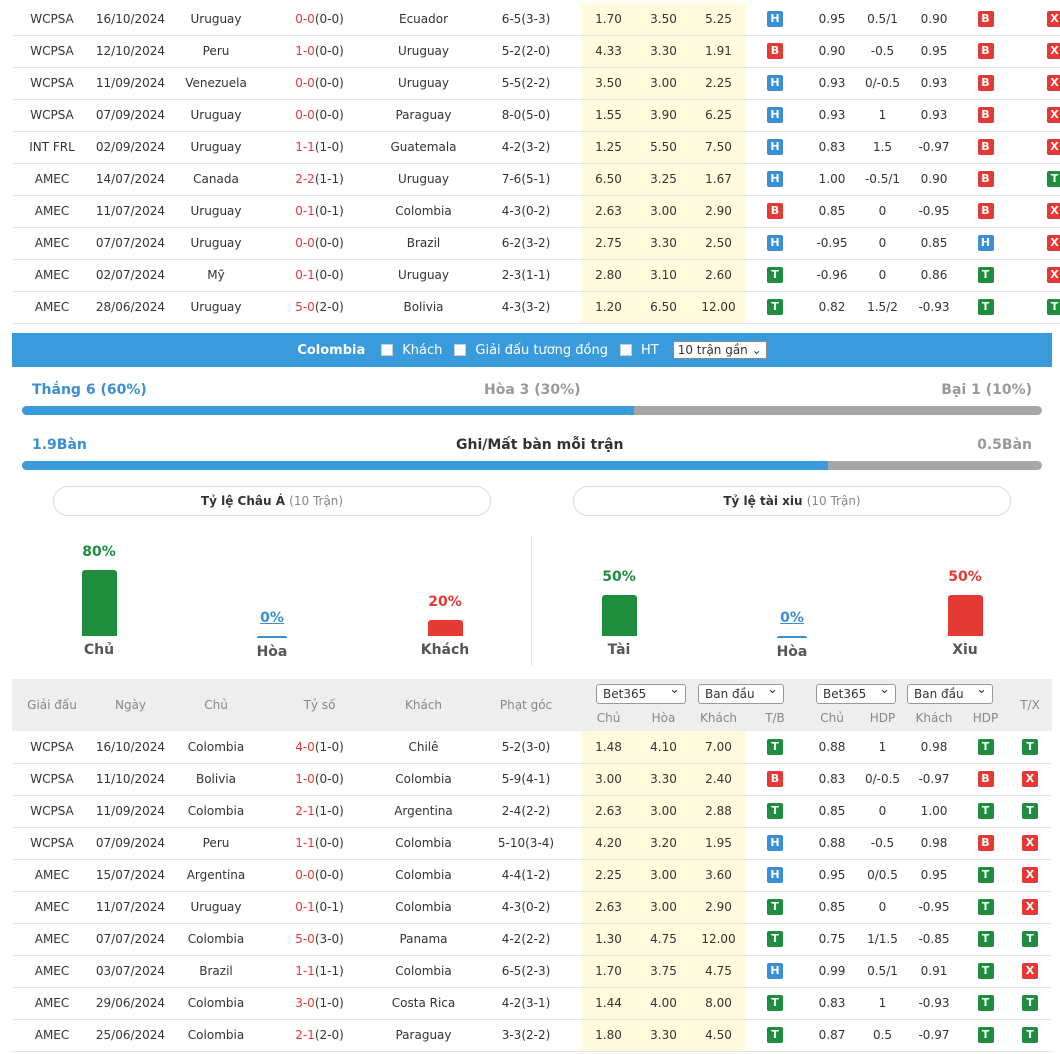 Image resolution: width=1060 pixels, height=1054 pixels. I want to click on score-cell: 3-0(1-0), so click(319, 1003).